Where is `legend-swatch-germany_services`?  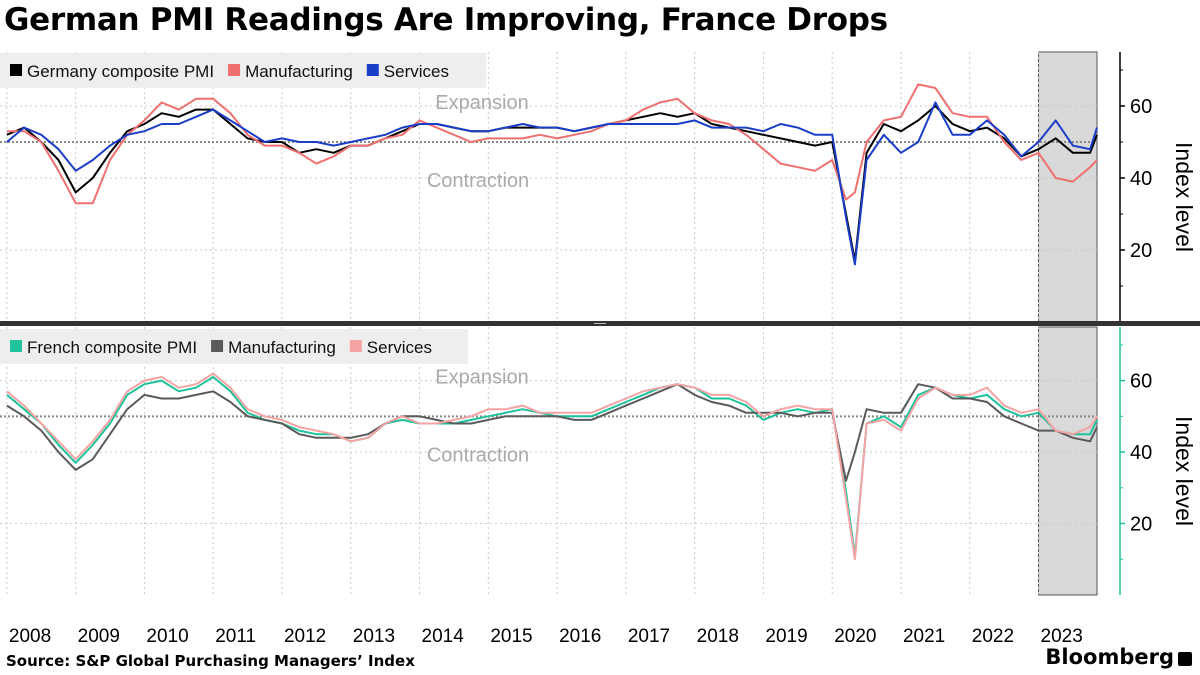 legend-swatch-germany_services is located at coordinates (372, 70).